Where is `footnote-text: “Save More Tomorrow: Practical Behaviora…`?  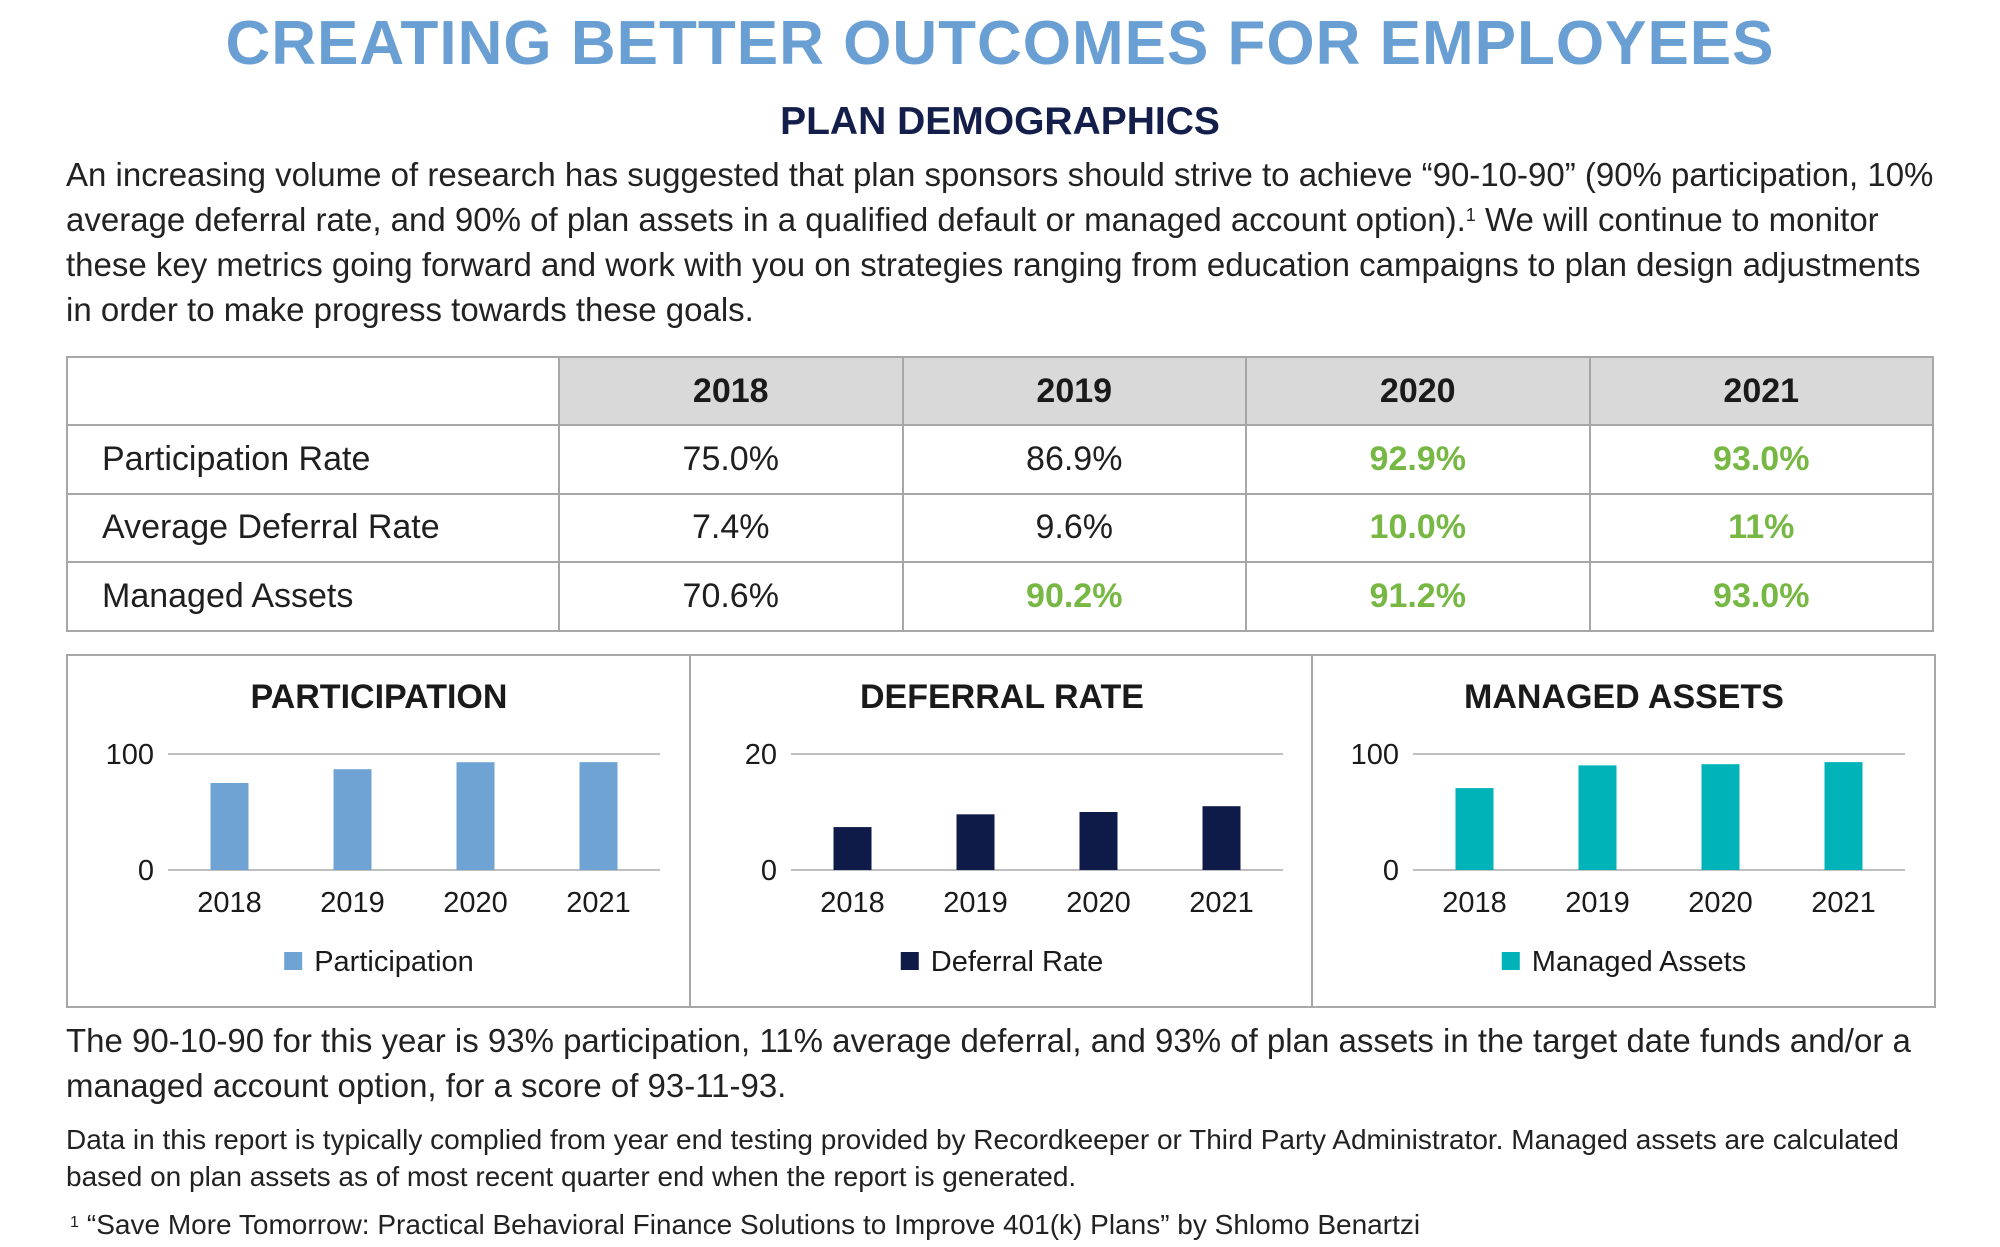 footnote-text: “Save More Tomorrow: Practical Behaviora… is located at coordinates (753, 1224).